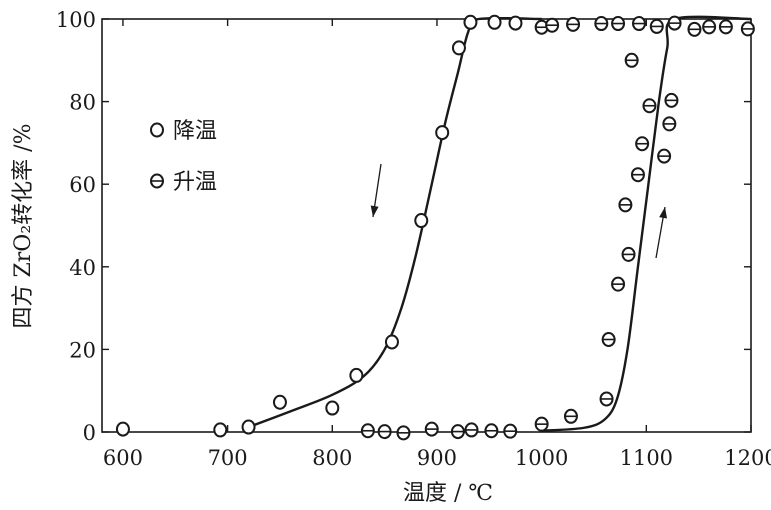 This screenshot has height=510, width=771. Describe the element at coordinates (646, 458) in the screenshot. I see `x-tick-label: 1100` at that location.